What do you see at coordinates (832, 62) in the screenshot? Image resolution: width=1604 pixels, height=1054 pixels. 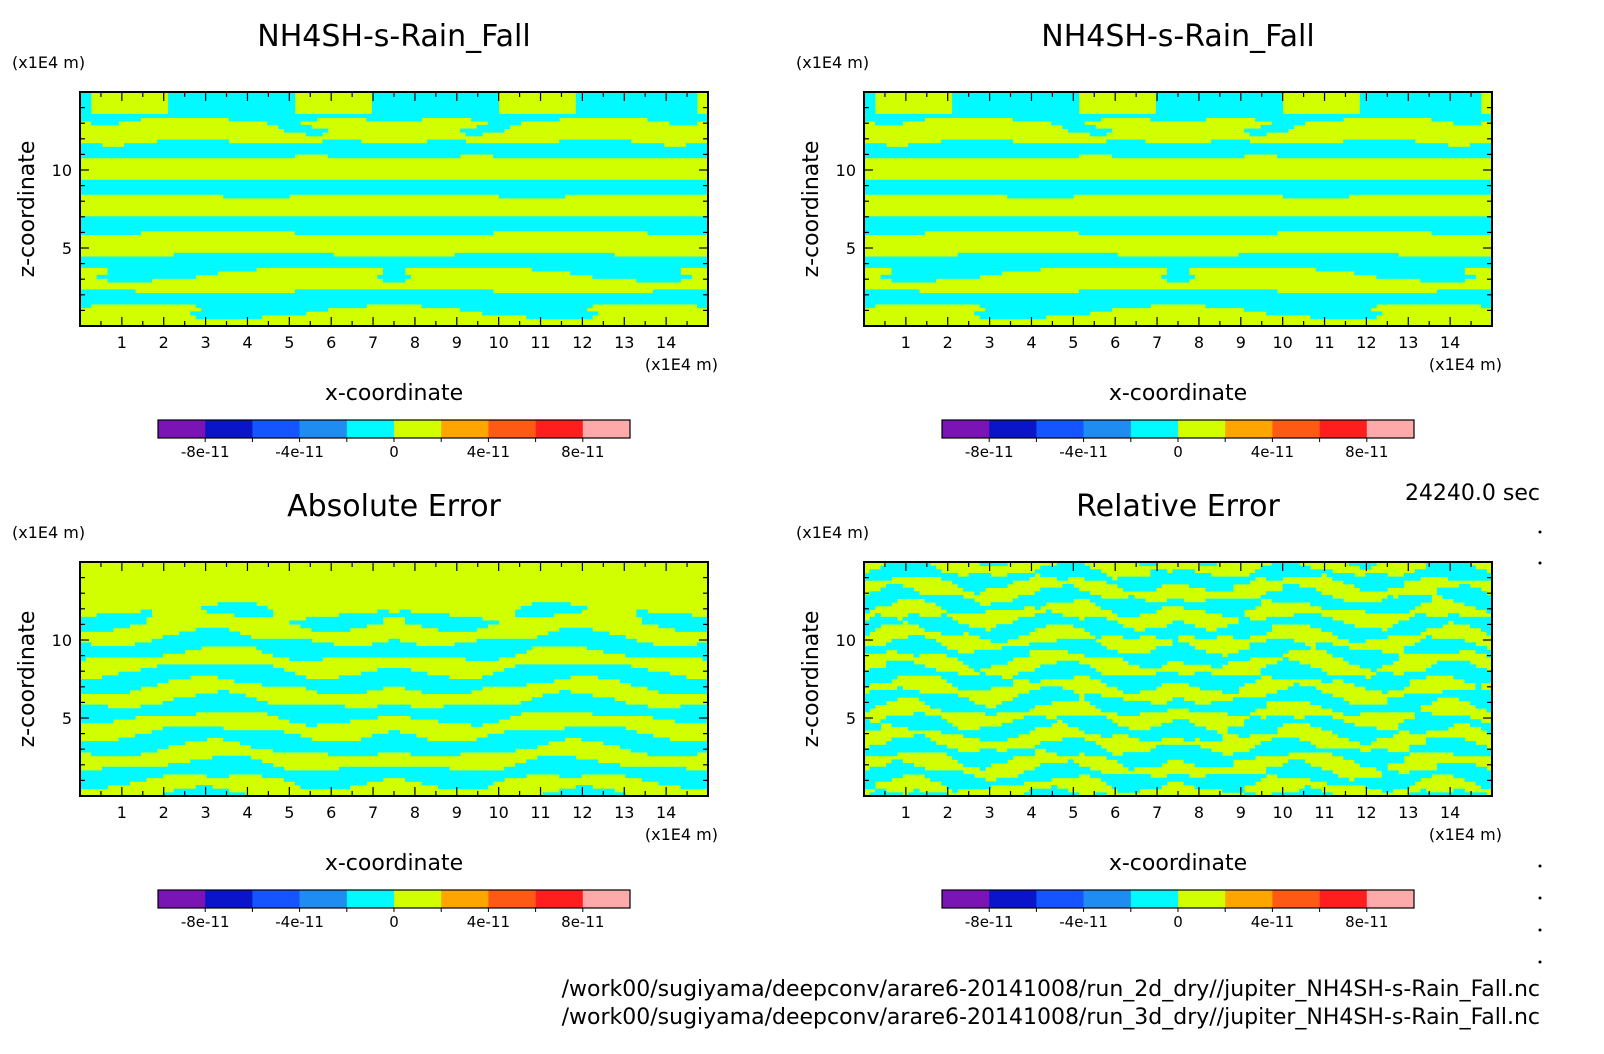 I see `y-unit-label: (x1E4 m)` at bounding box center [832, 62].